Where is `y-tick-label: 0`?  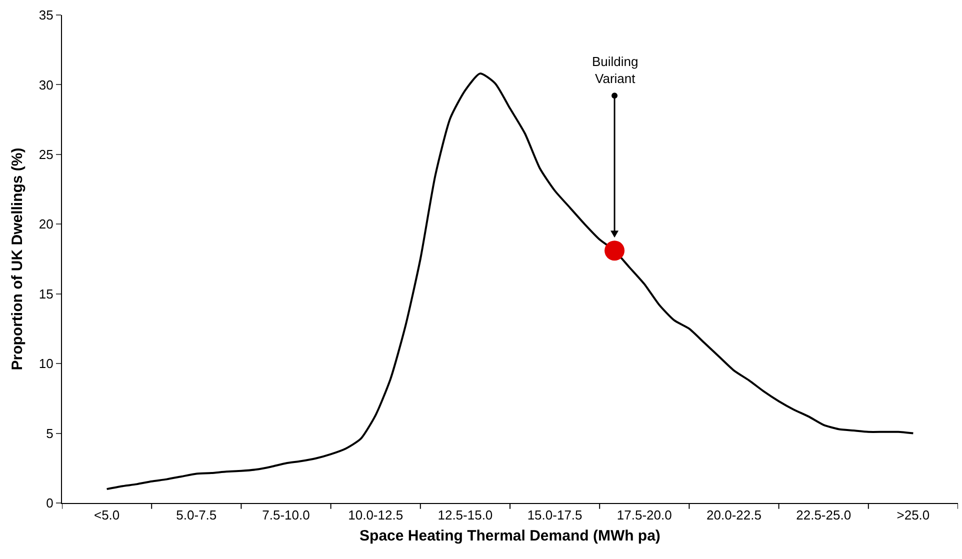
y-tick-label: 0 is located at coordinates (50, 503).